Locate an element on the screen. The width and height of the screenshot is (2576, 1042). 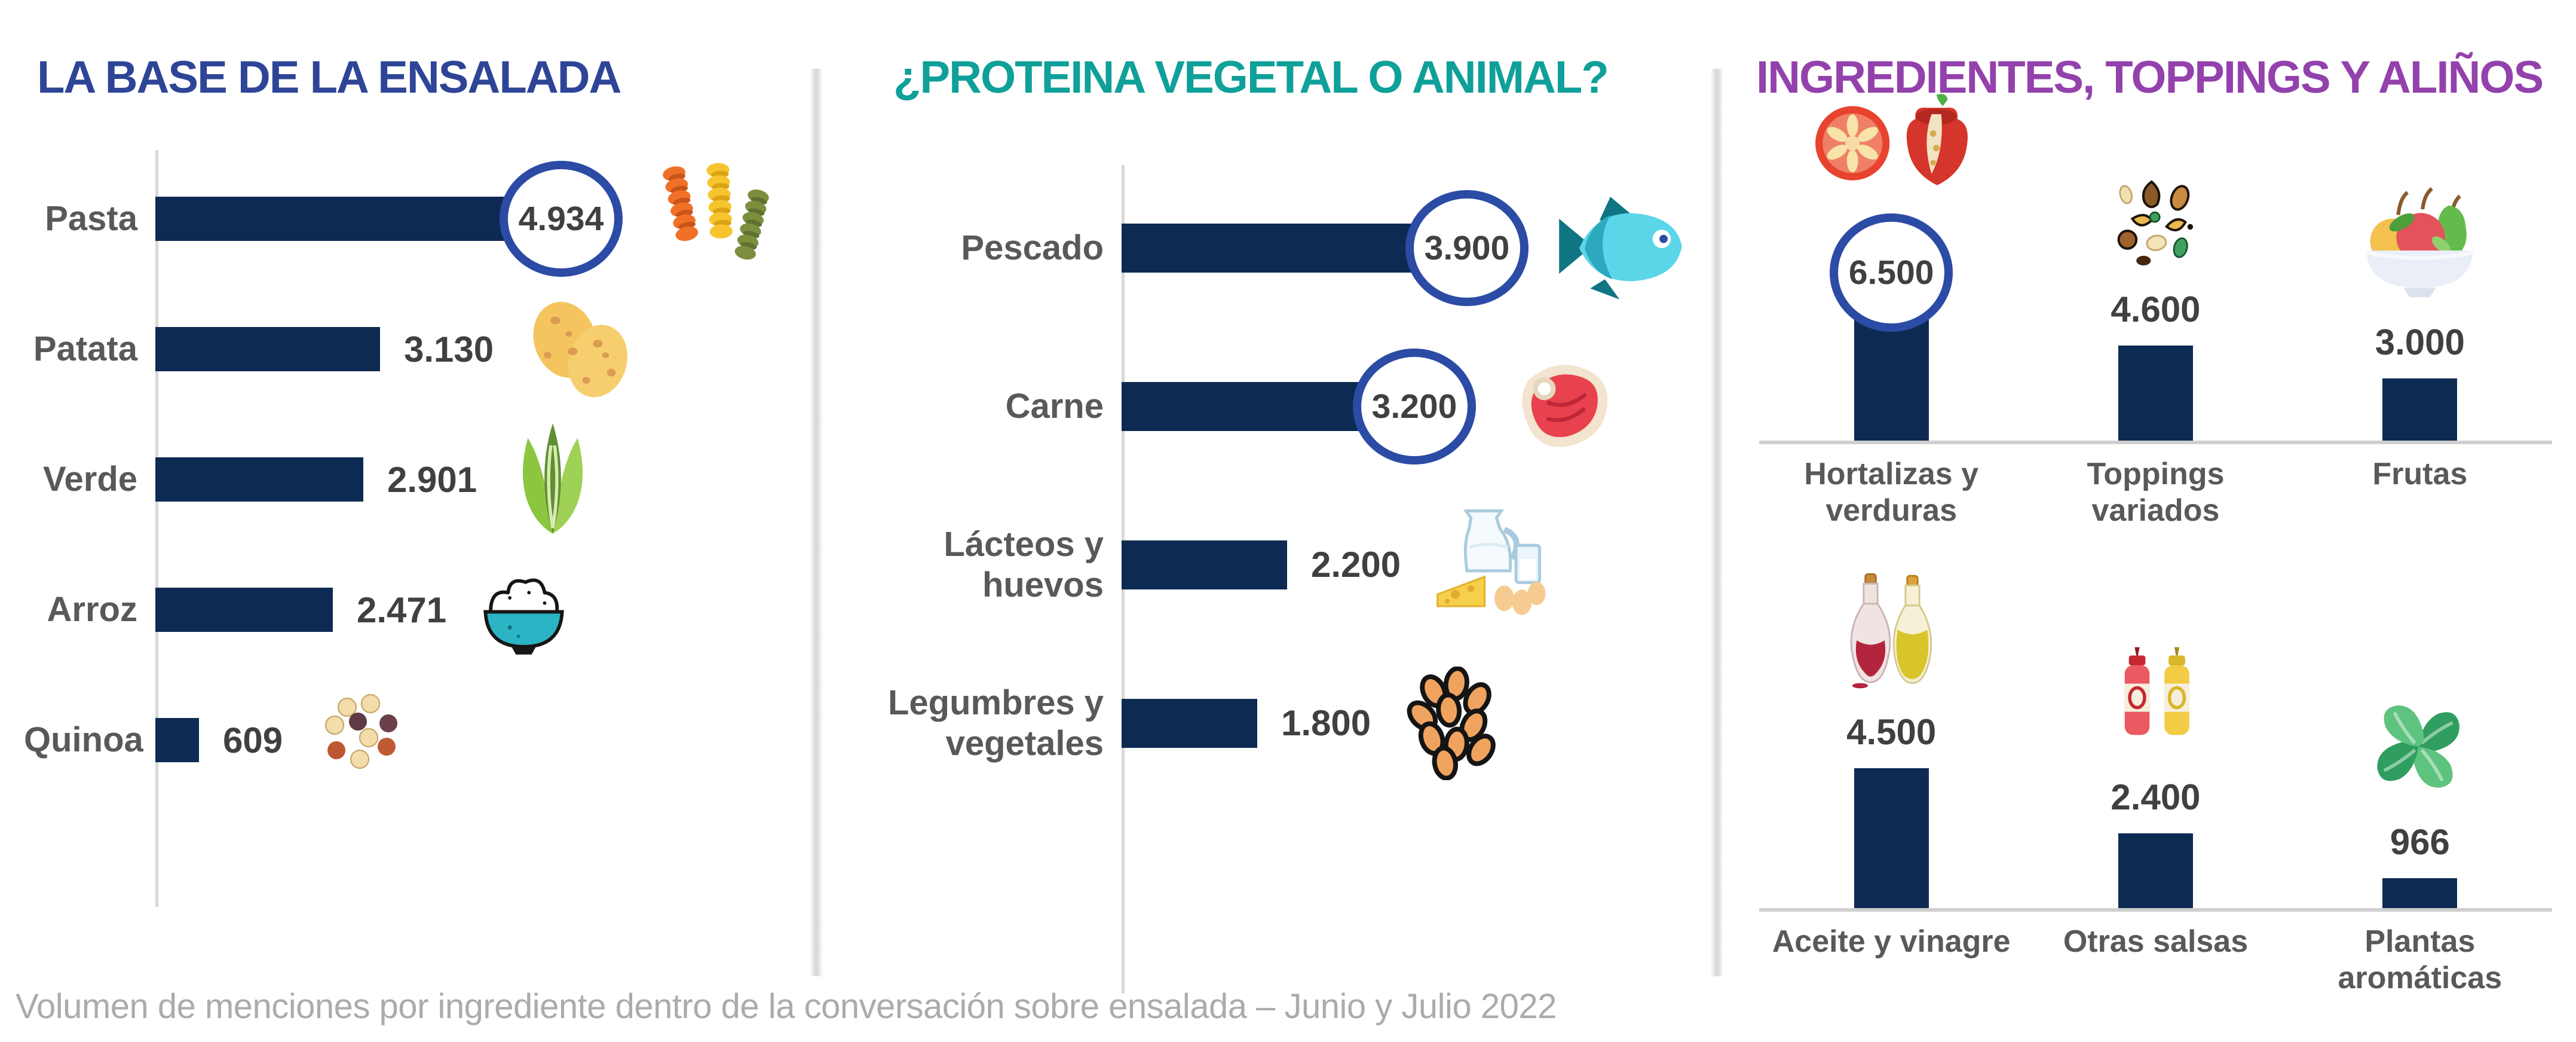
potatoes-icon is located at coordinates (581, 349).